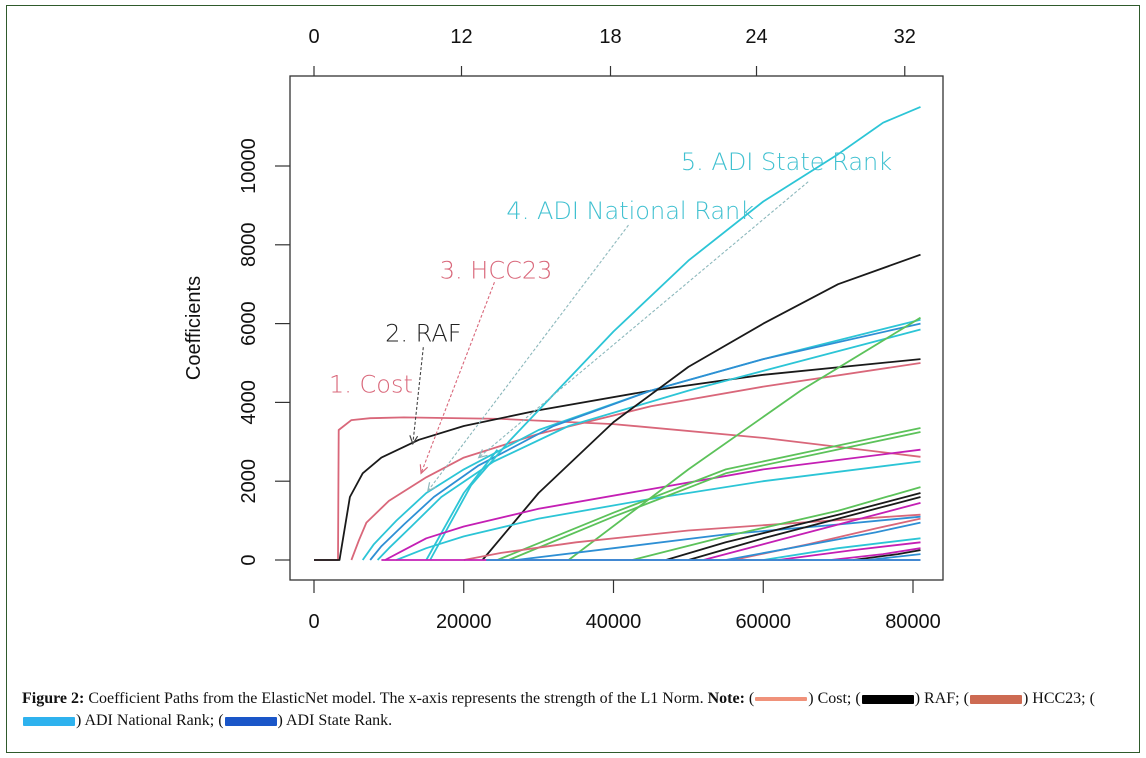 The image size is (1146, 758). I want to click on legend-label: ) Cost;, so click(832, 698).